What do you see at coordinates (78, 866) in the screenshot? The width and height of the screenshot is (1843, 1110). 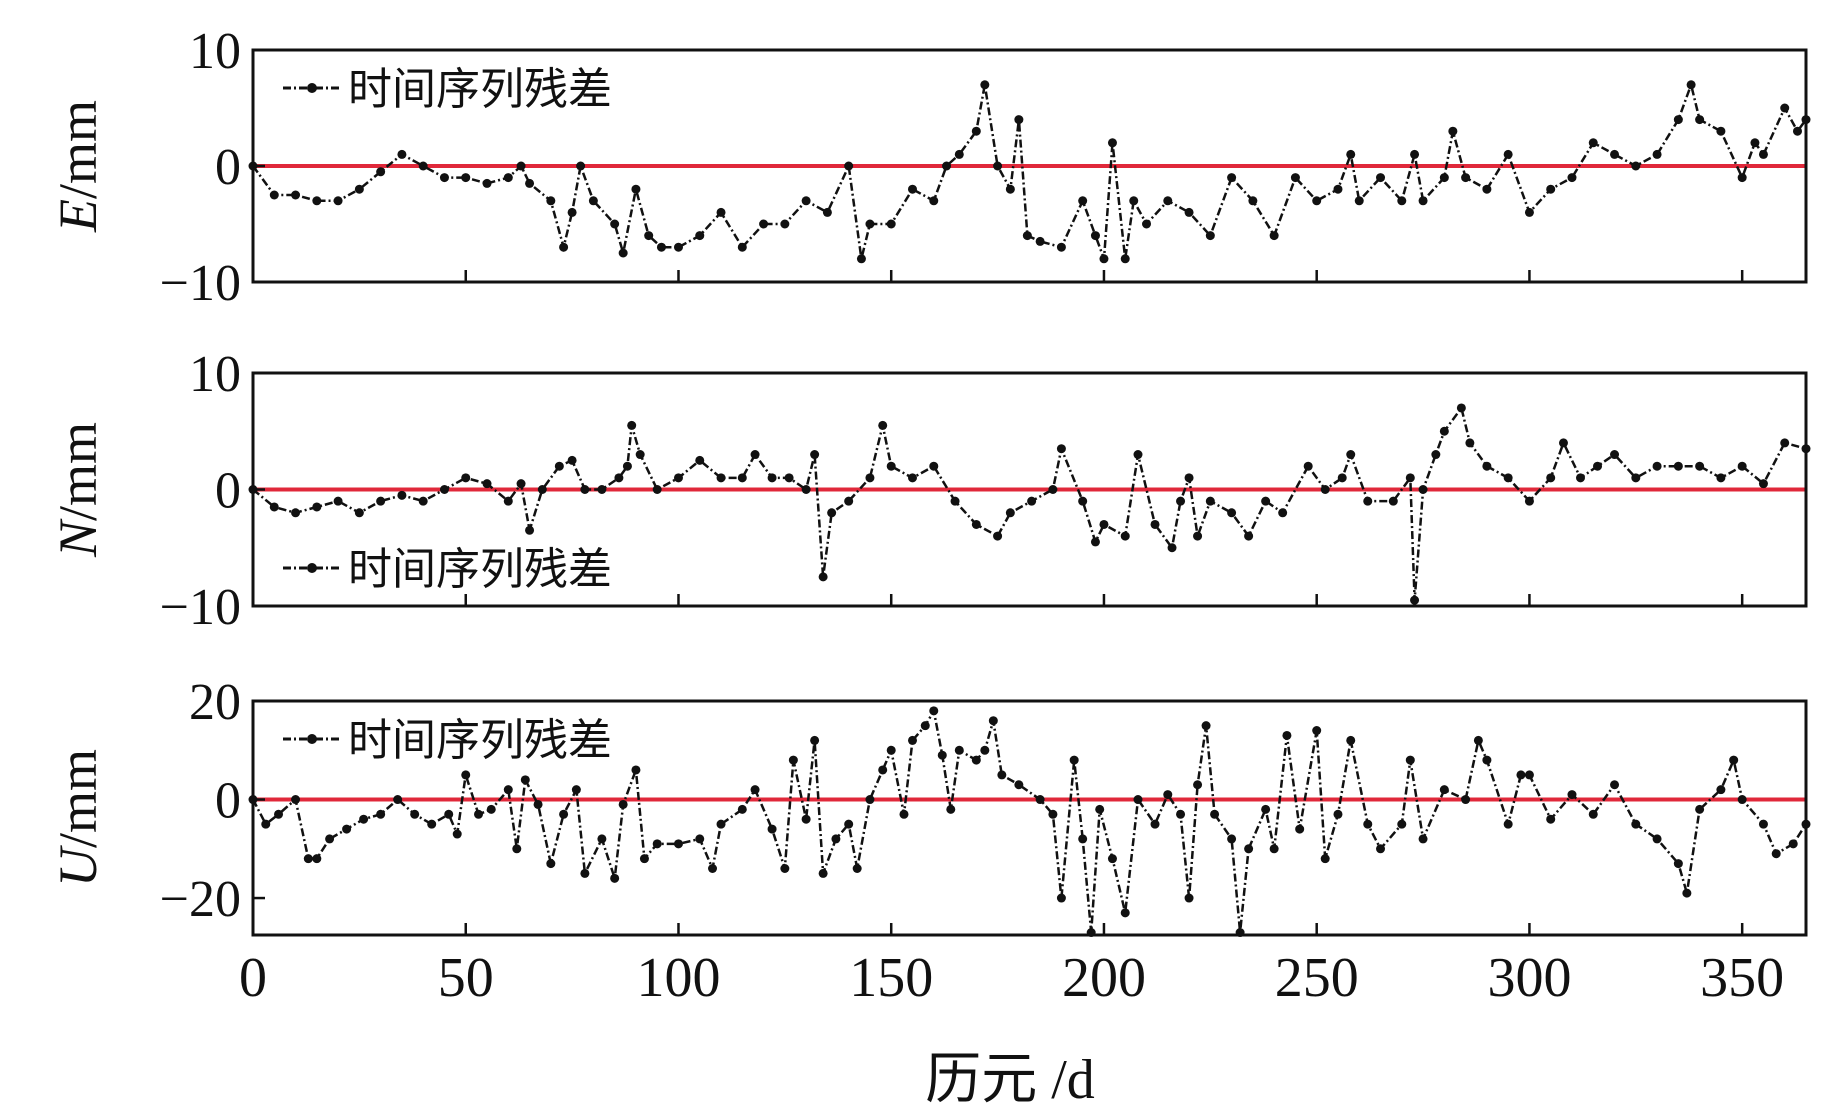 I see `y-axis-variable: U` at bounding box center [78, 866].